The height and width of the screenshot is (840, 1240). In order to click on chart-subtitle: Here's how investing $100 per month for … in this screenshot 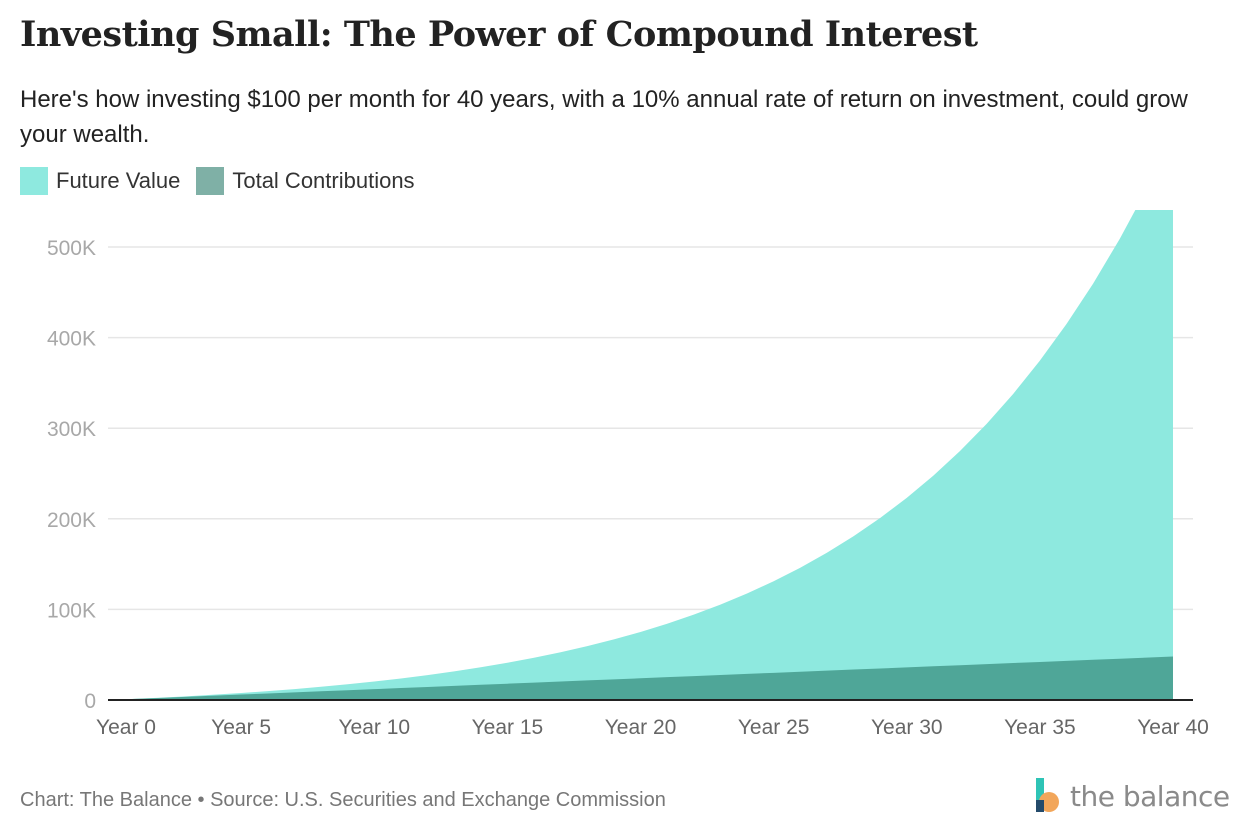, I will do `click(604, 117)`.